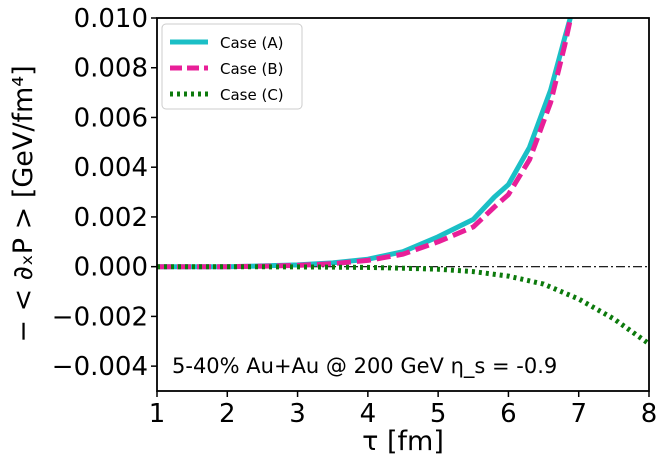 This screenshot has width=665, height=465. Describe the element at coordinates (368, 414) in the screenshot. I see `x-tick-label: 4` at that location.